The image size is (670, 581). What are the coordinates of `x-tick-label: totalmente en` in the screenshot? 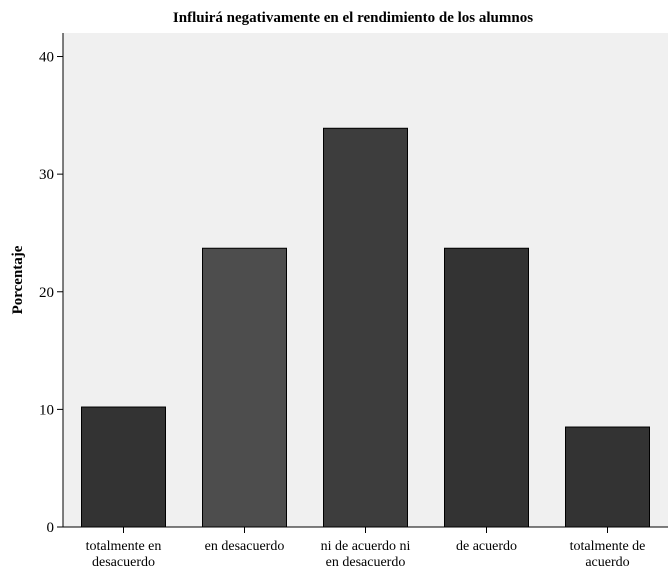 It's located at (124, 546).